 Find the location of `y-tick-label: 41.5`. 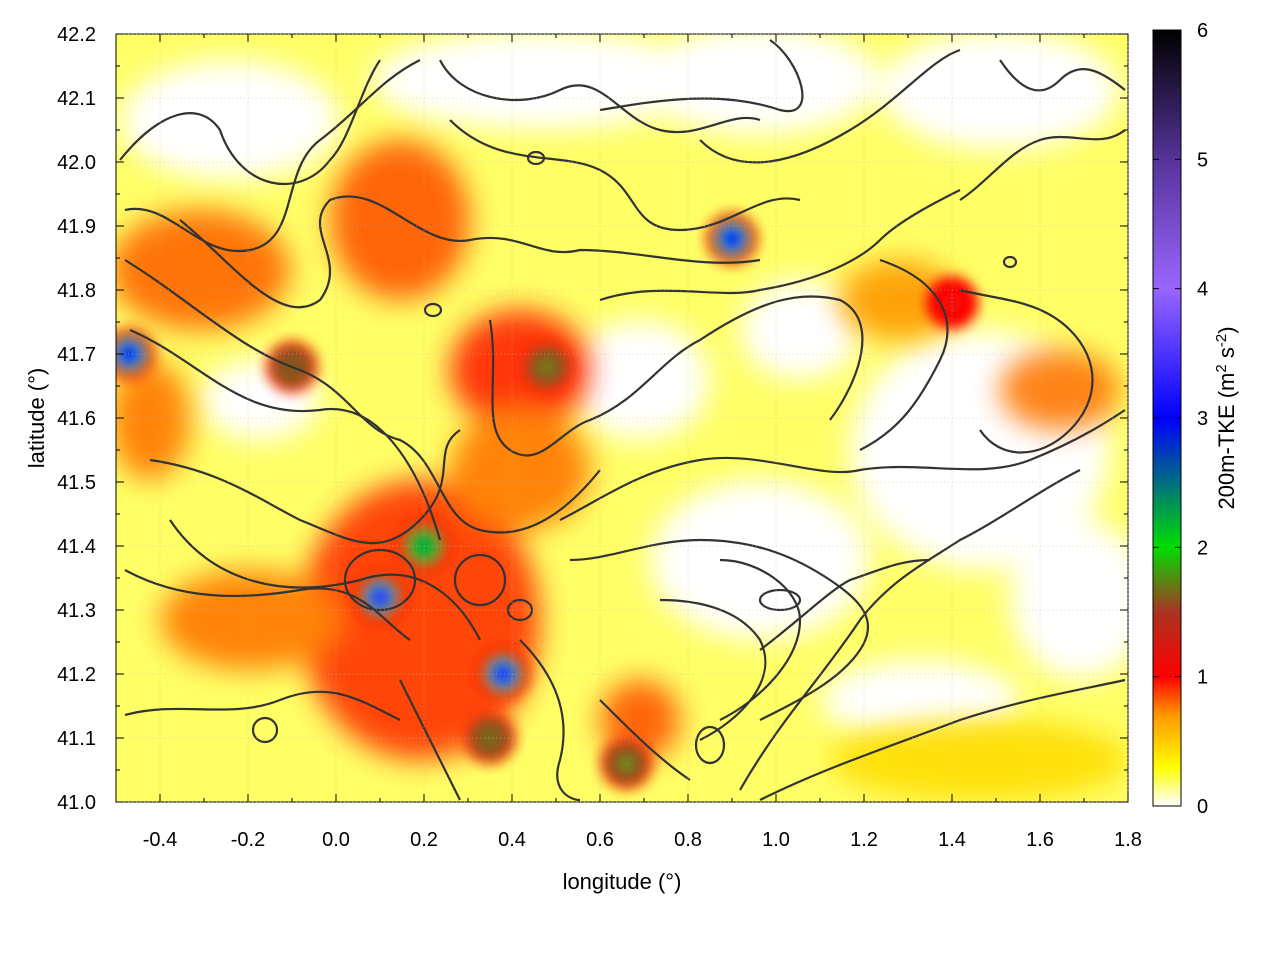

y-tick-label: 41.5 is located at coordinates (76, 483).